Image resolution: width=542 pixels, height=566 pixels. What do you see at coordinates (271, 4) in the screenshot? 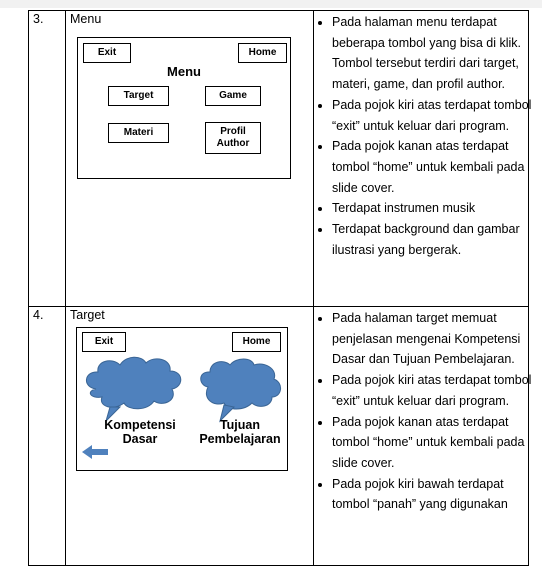
I see `top-strip` at bounding box center [271, 4].